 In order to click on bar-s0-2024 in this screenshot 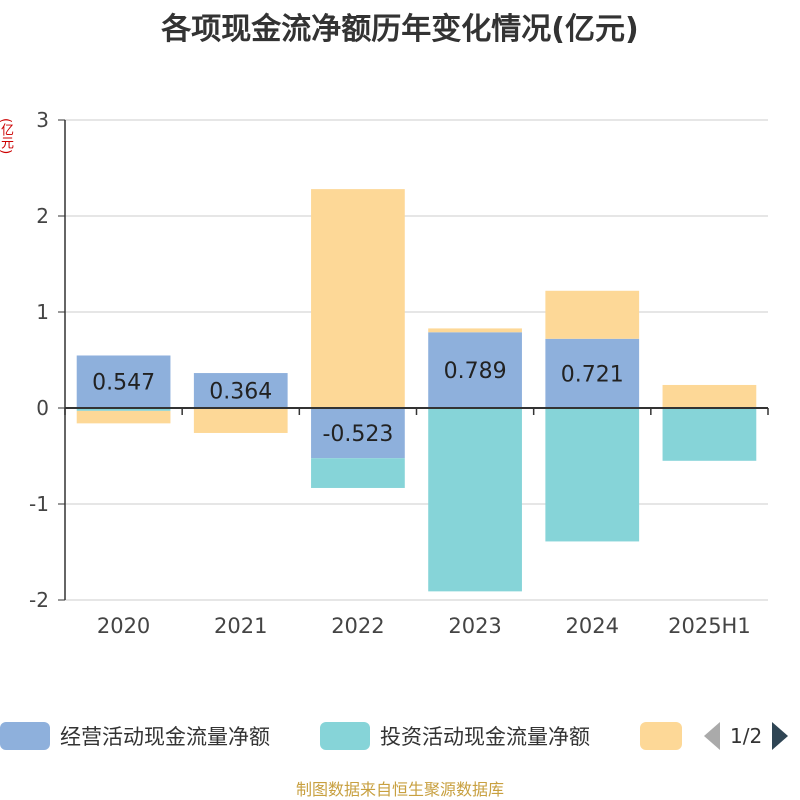, I will do `click(592, 373)`.